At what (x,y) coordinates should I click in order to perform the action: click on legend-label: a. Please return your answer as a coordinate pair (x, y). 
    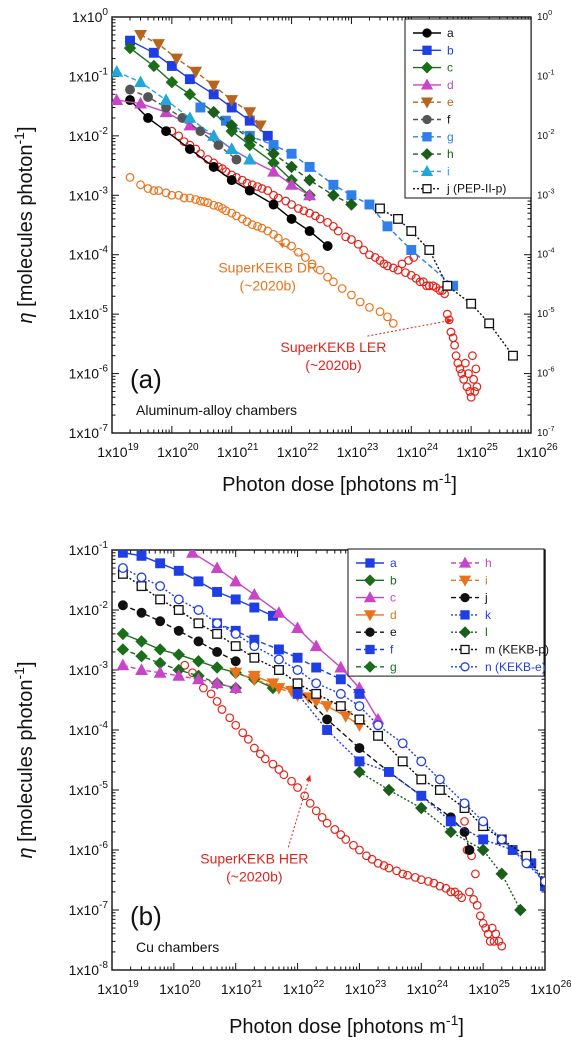
    Looking at the image, I should click on (450, 33).